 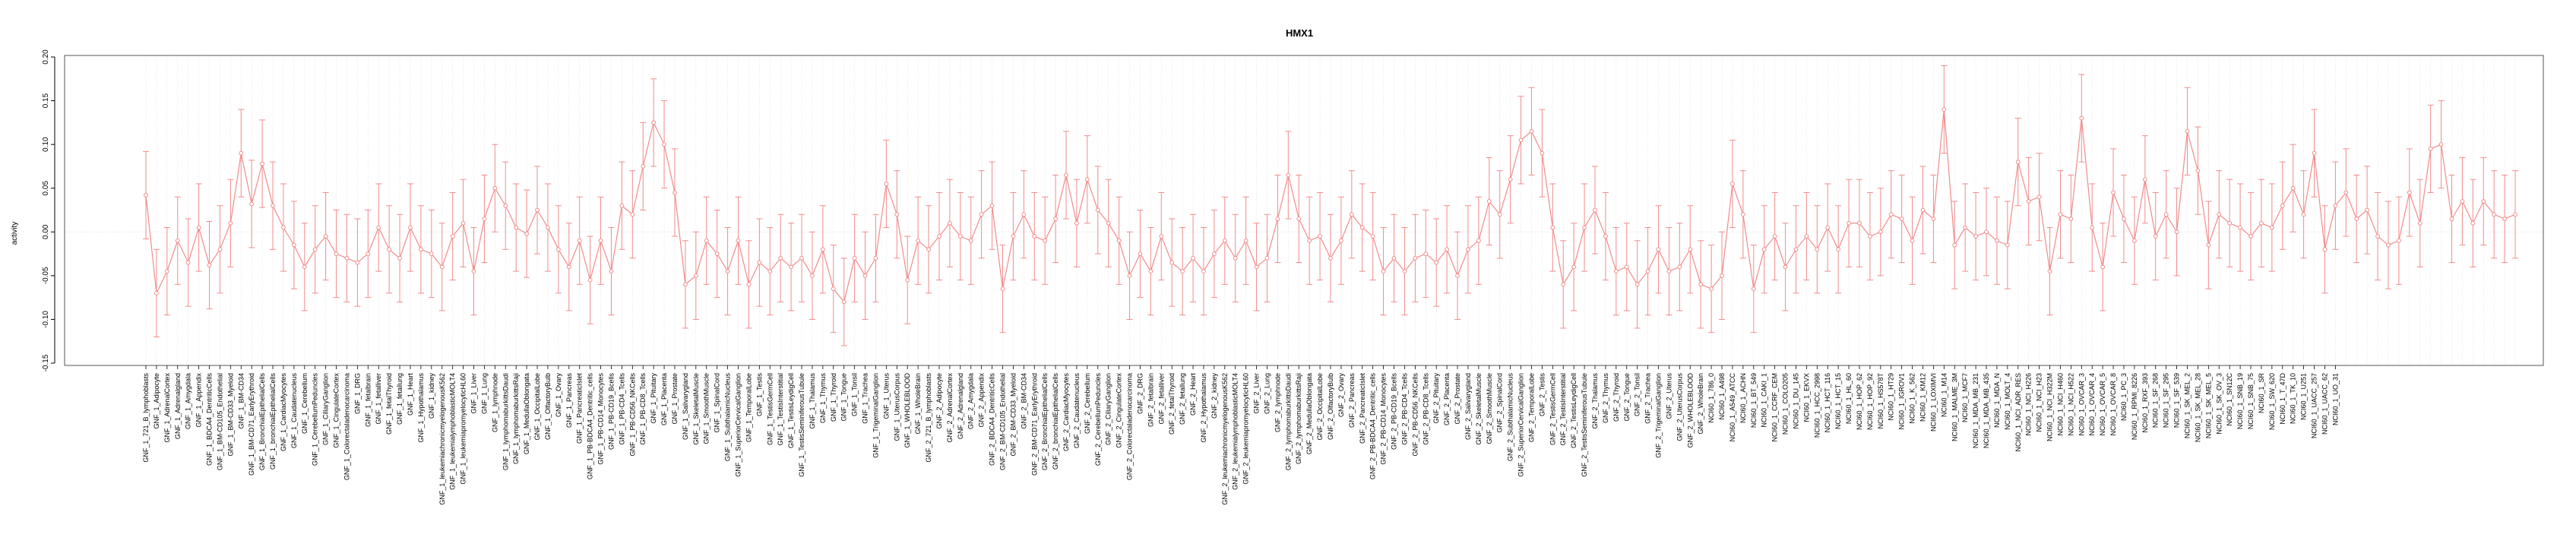 What do you see at coordinates (273, 421) in the screenshot?
I see `x-tick-label: GNF_1_bronchialEpithelialCells` at bounding box center [273, 421].